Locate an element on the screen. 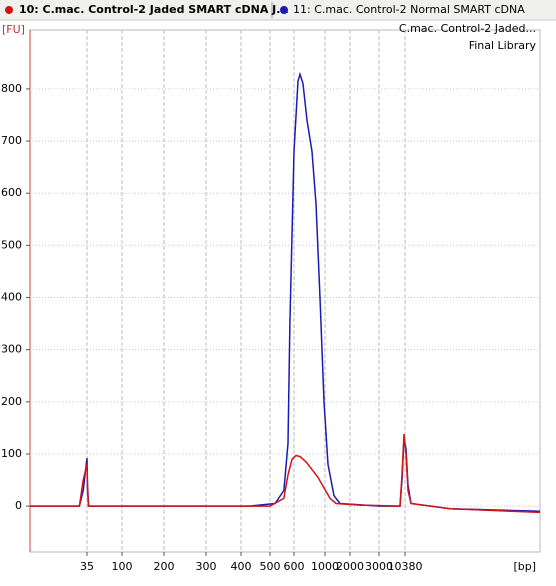 The height and width of the screenshot is (586, 556). x-tick-label: 200 is located at coordinates (164, 566).